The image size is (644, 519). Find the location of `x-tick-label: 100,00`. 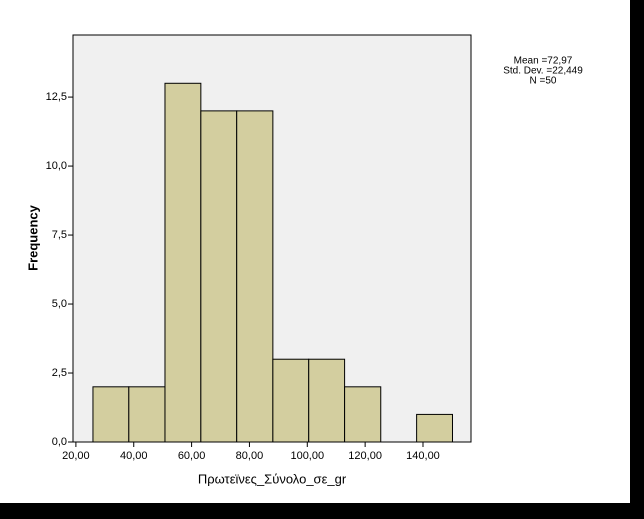

x-tick-label: 100,00 is located at coordinates (307, 456).